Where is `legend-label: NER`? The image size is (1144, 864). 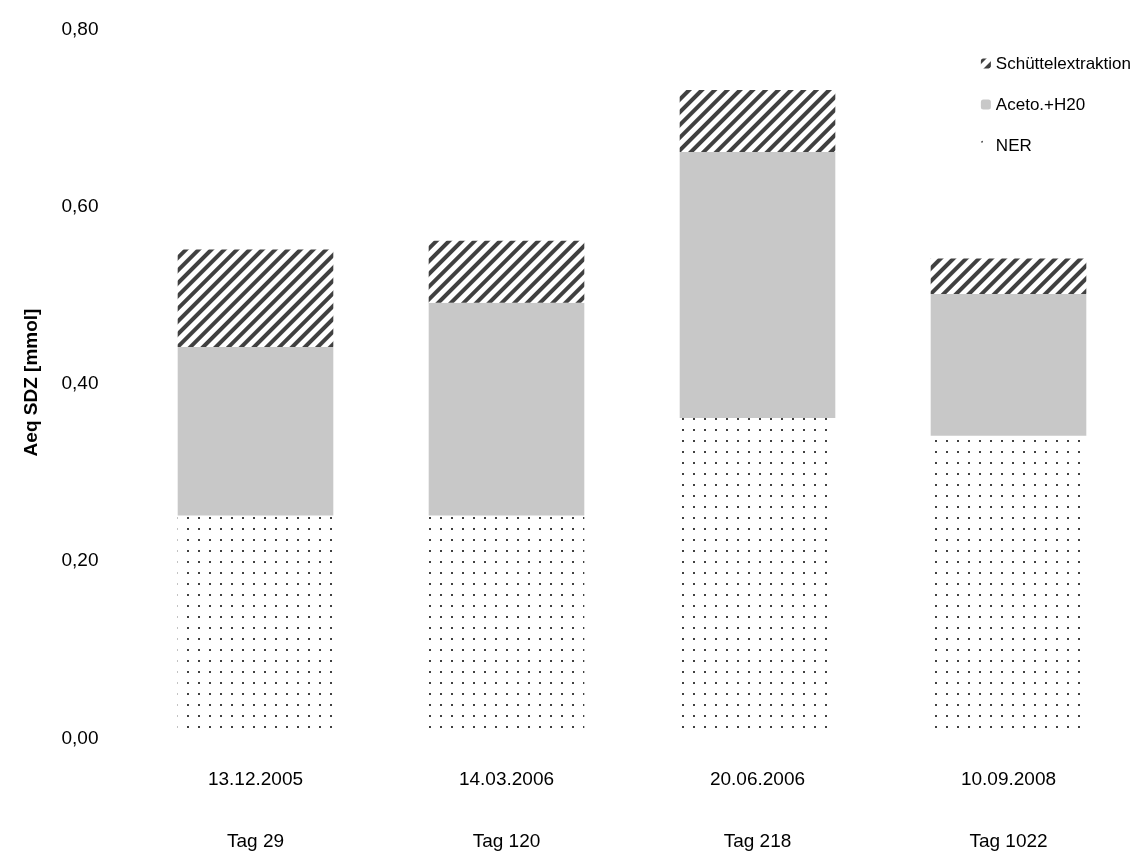 legend-label: NER is located at coordinates (1013, 145).